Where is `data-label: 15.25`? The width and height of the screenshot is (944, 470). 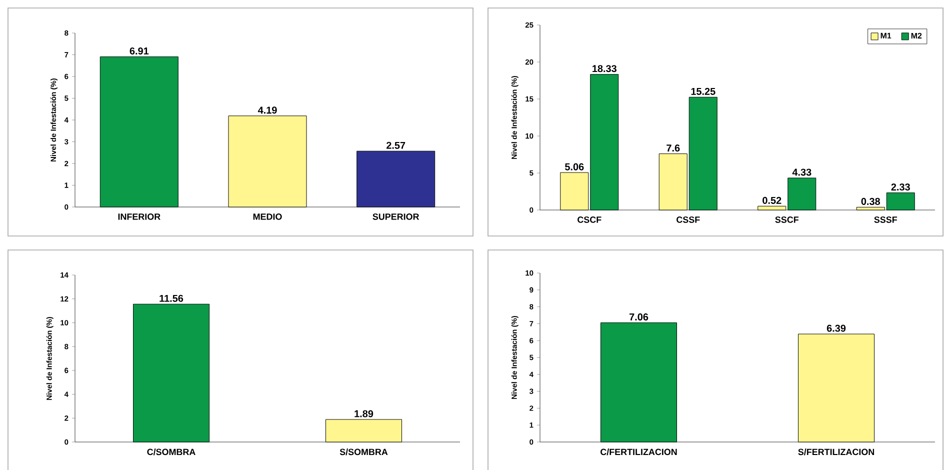 data-label: 15.25 is located at coordinates (703, 91).